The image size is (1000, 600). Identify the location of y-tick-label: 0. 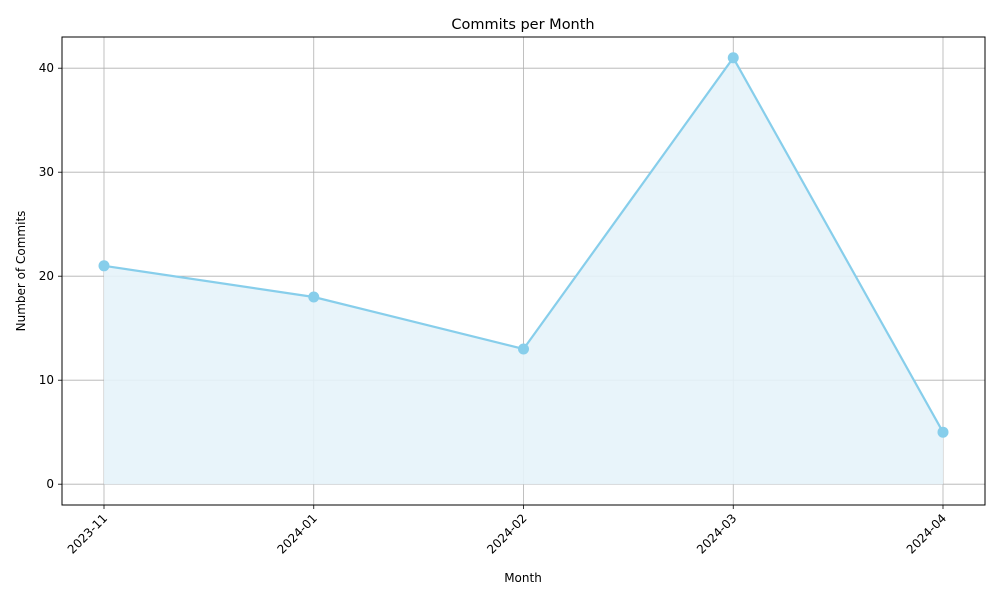
(50, 484).